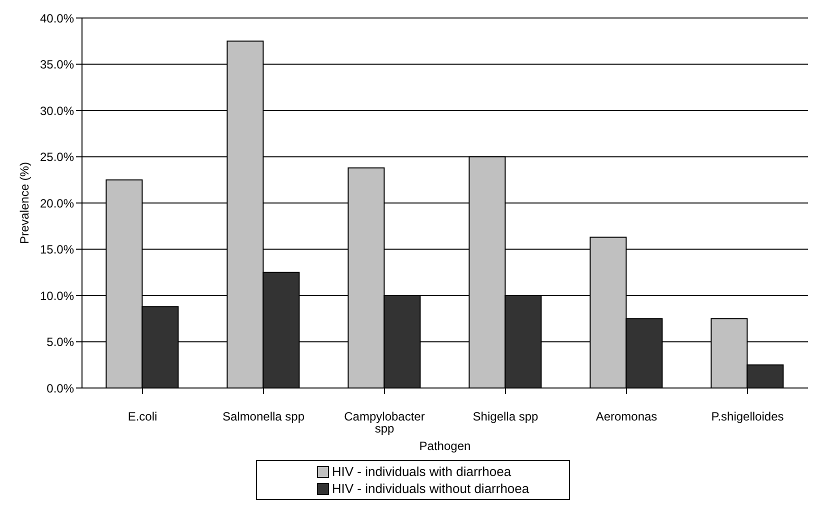 The image size is (820, 508). What do you see at coordinates (627, 417) in the screenshot?
I see `x-tick-label: Aeromonas` at bounding box center [627, 417].